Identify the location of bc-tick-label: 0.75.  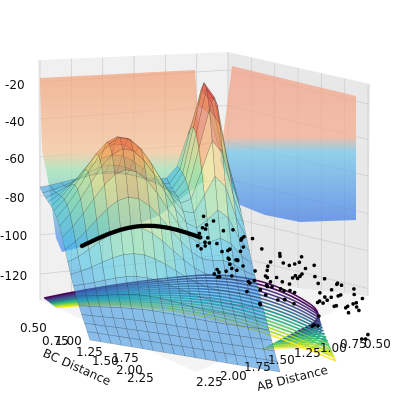
(55, 341).